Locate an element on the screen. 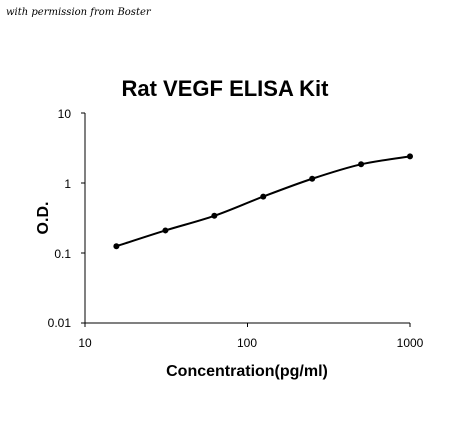  y-tick-label: 0.01 is located at coordinates (60, 323).